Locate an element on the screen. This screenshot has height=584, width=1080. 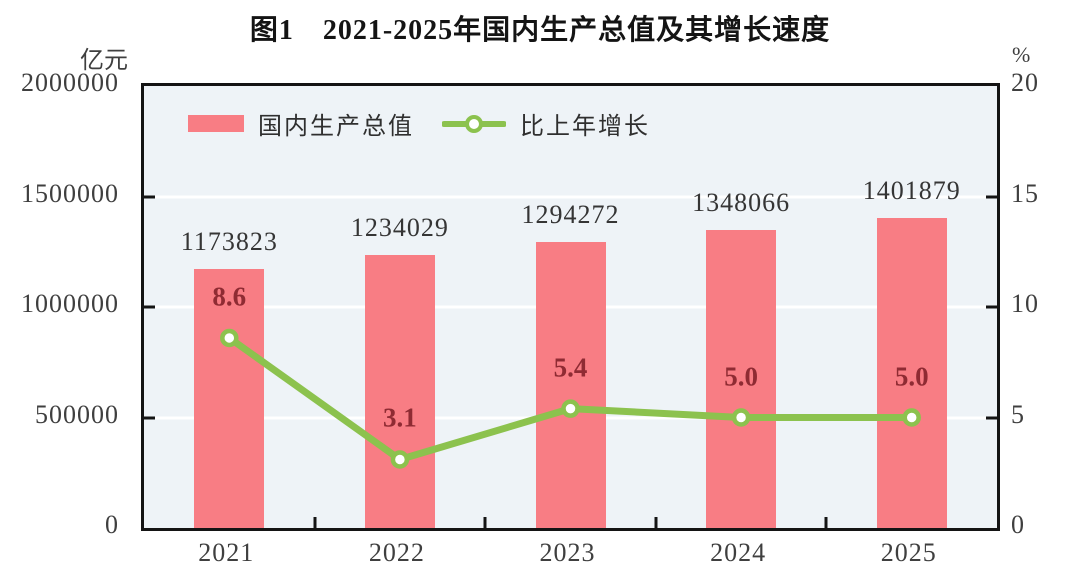
right-axis-tick-label: 0 is located at coordinates (1018, 524).